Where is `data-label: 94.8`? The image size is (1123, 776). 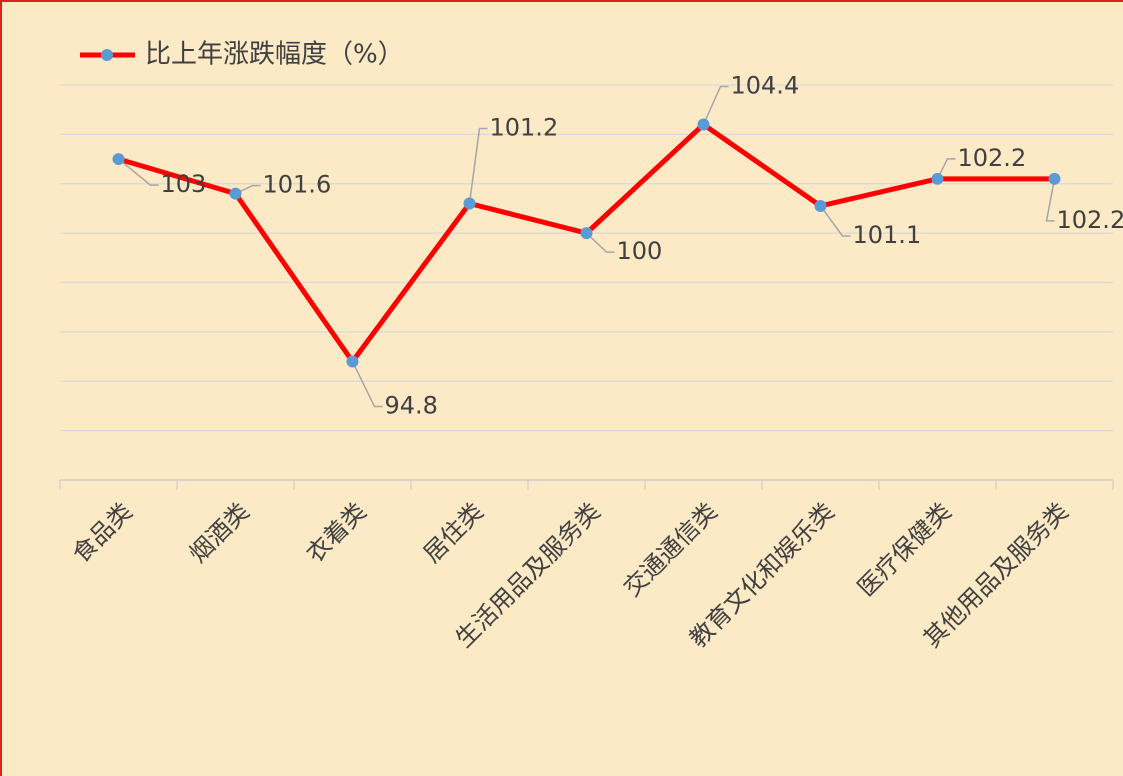 data-label: 94.8 is located at coordinates (411, 406).